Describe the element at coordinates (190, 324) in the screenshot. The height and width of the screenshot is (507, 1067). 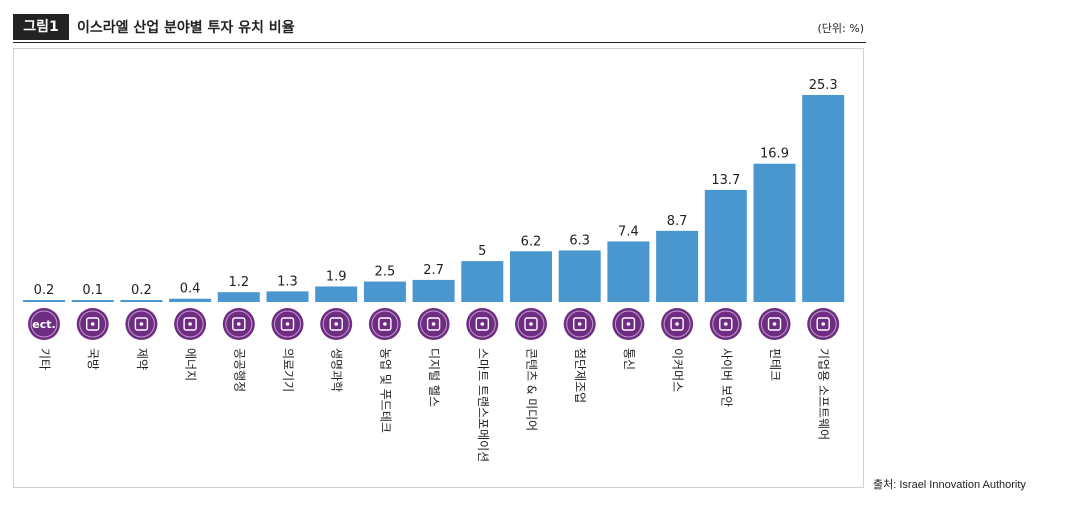
I see `lightning-icon` at that location.